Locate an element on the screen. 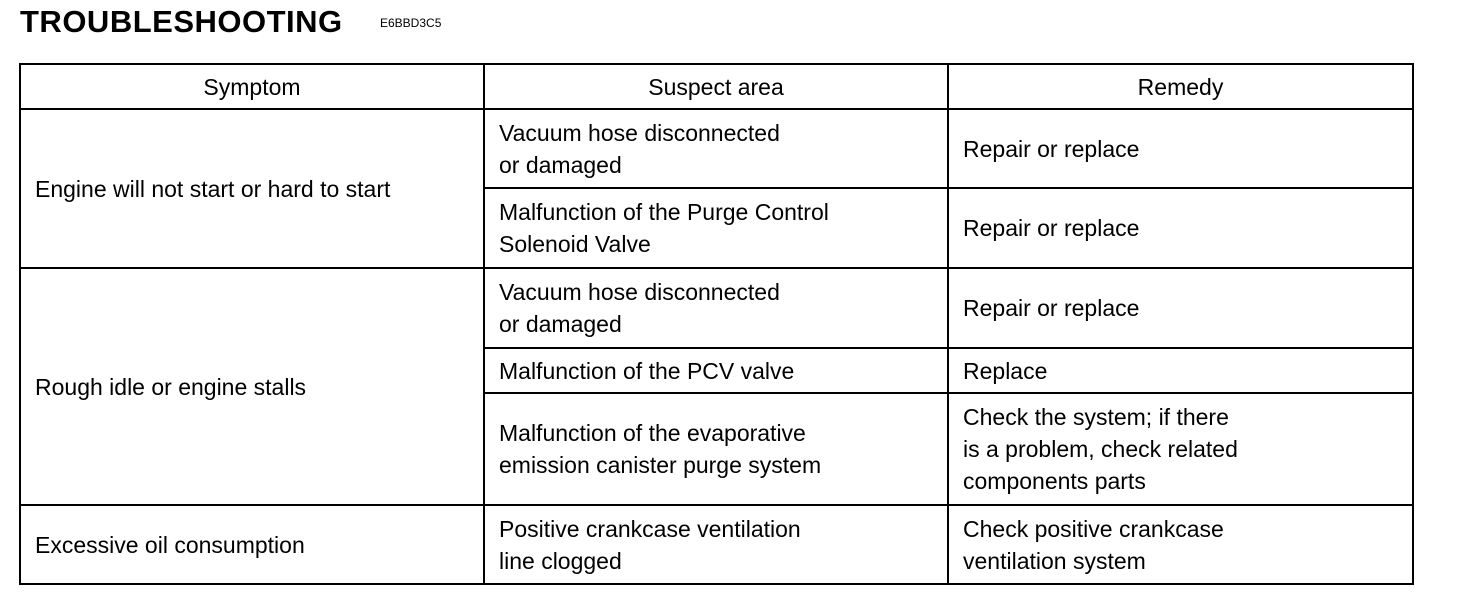 This screenshot has height=598, width=1472. remedy-line: Check positive crankcase is located at coordinates (1093, 528).